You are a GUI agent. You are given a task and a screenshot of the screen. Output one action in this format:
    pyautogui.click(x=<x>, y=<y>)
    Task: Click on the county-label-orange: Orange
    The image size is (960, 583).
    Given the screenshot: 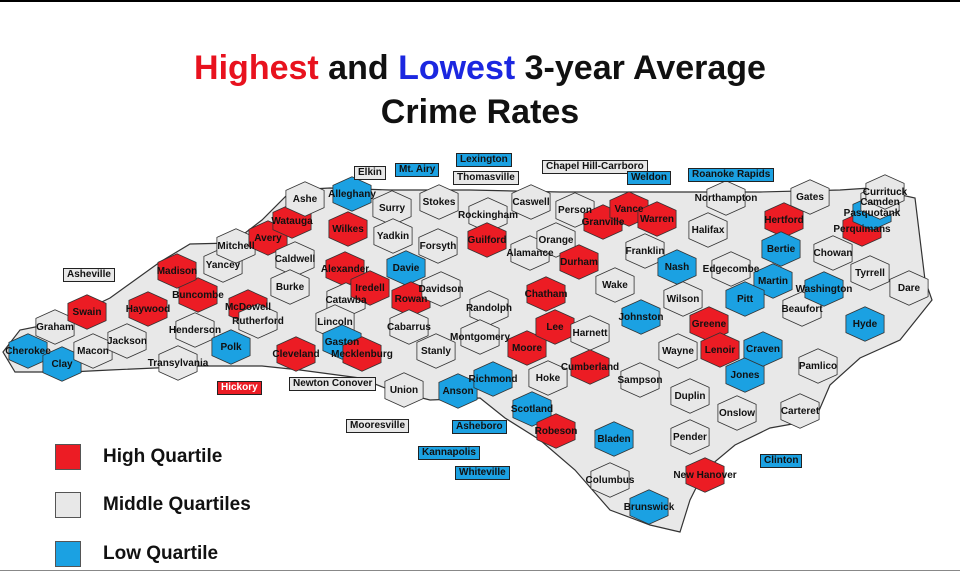 What is the action you would take?
    pyautogui.click(x=555, y=240)
    